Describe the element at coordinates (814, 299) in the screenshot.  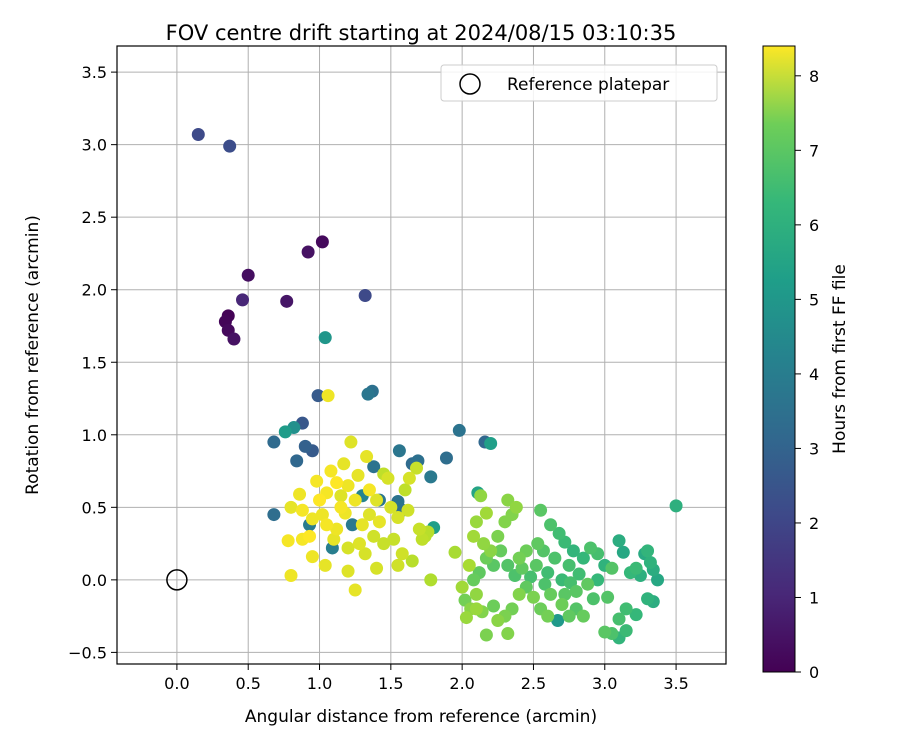
I see `colorbar-tick-label: 5` at that location.